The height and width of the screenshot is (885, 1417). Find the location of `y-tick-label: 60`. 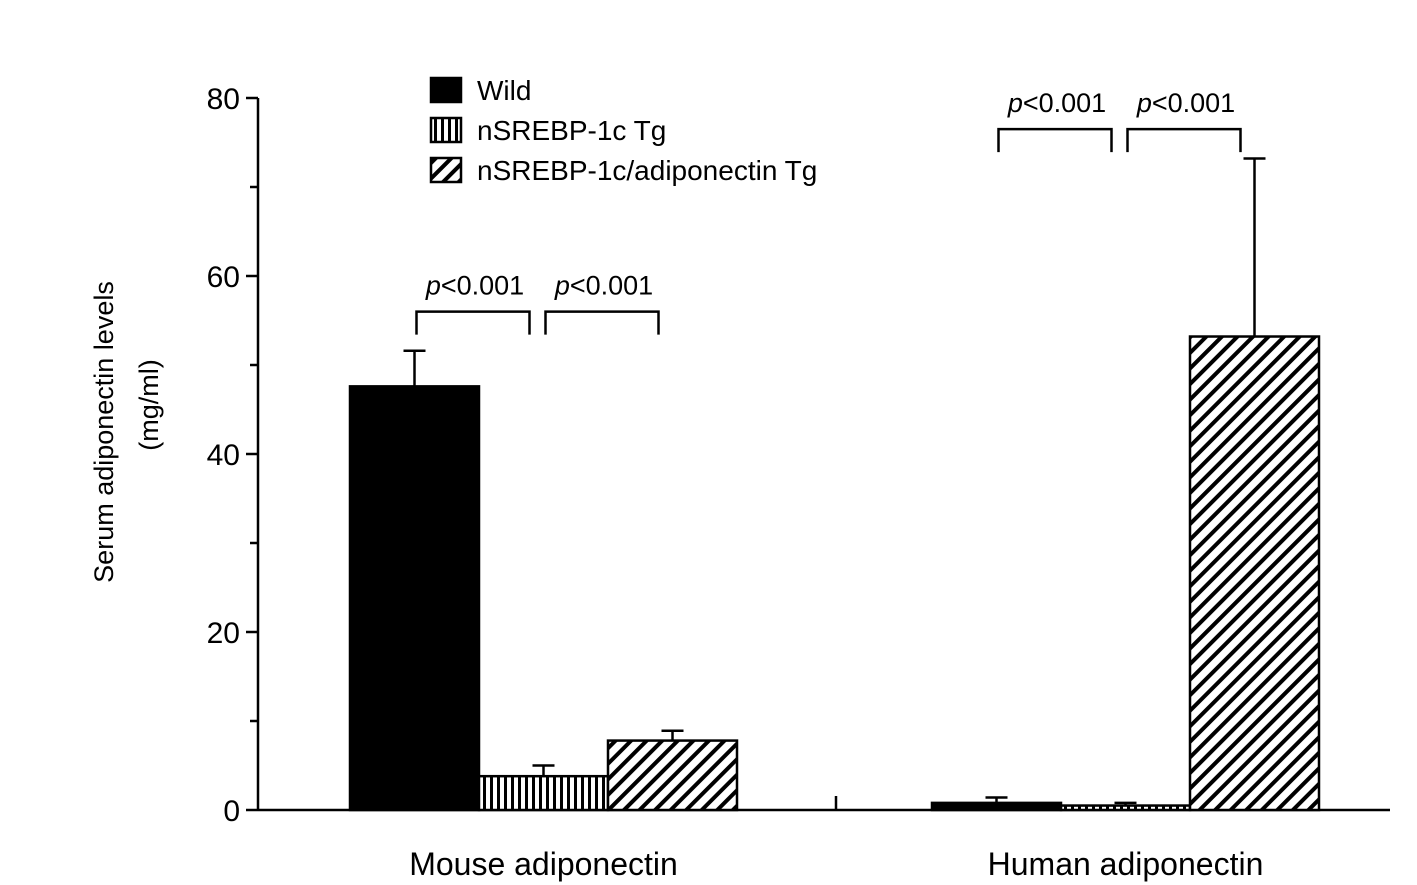

y-tick-label: 60 is located at coordinates (223, 277).